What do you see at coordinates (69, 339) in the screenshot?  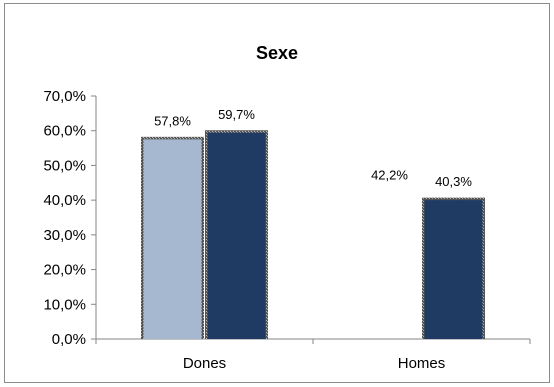 I see `y-tick-label: 0,0%` at bounding box center [69, 339].